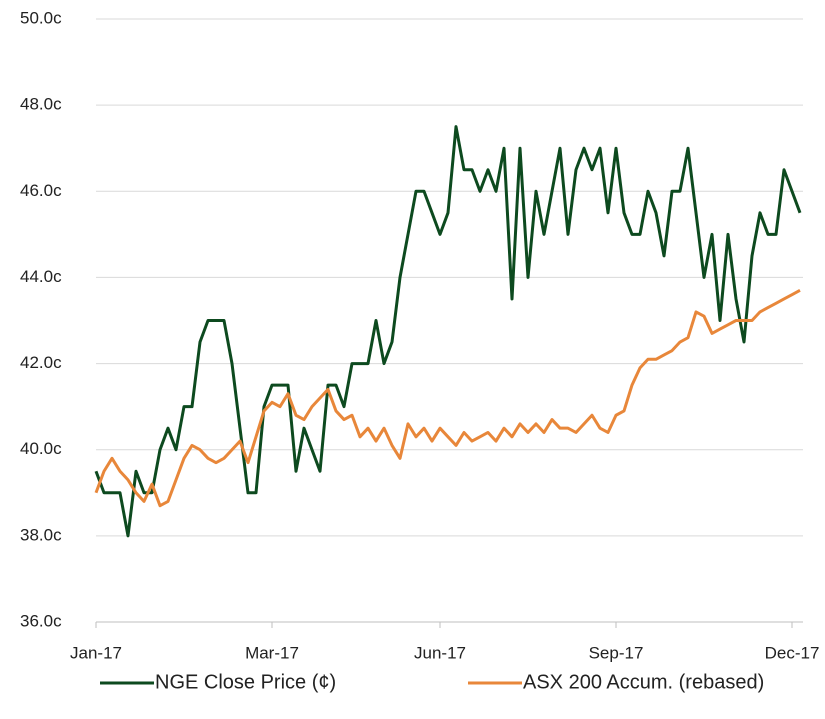  Describe the element at coordinates (41, 104) in the screenshot. I see `y-tick-label: 48.0c` at that location.